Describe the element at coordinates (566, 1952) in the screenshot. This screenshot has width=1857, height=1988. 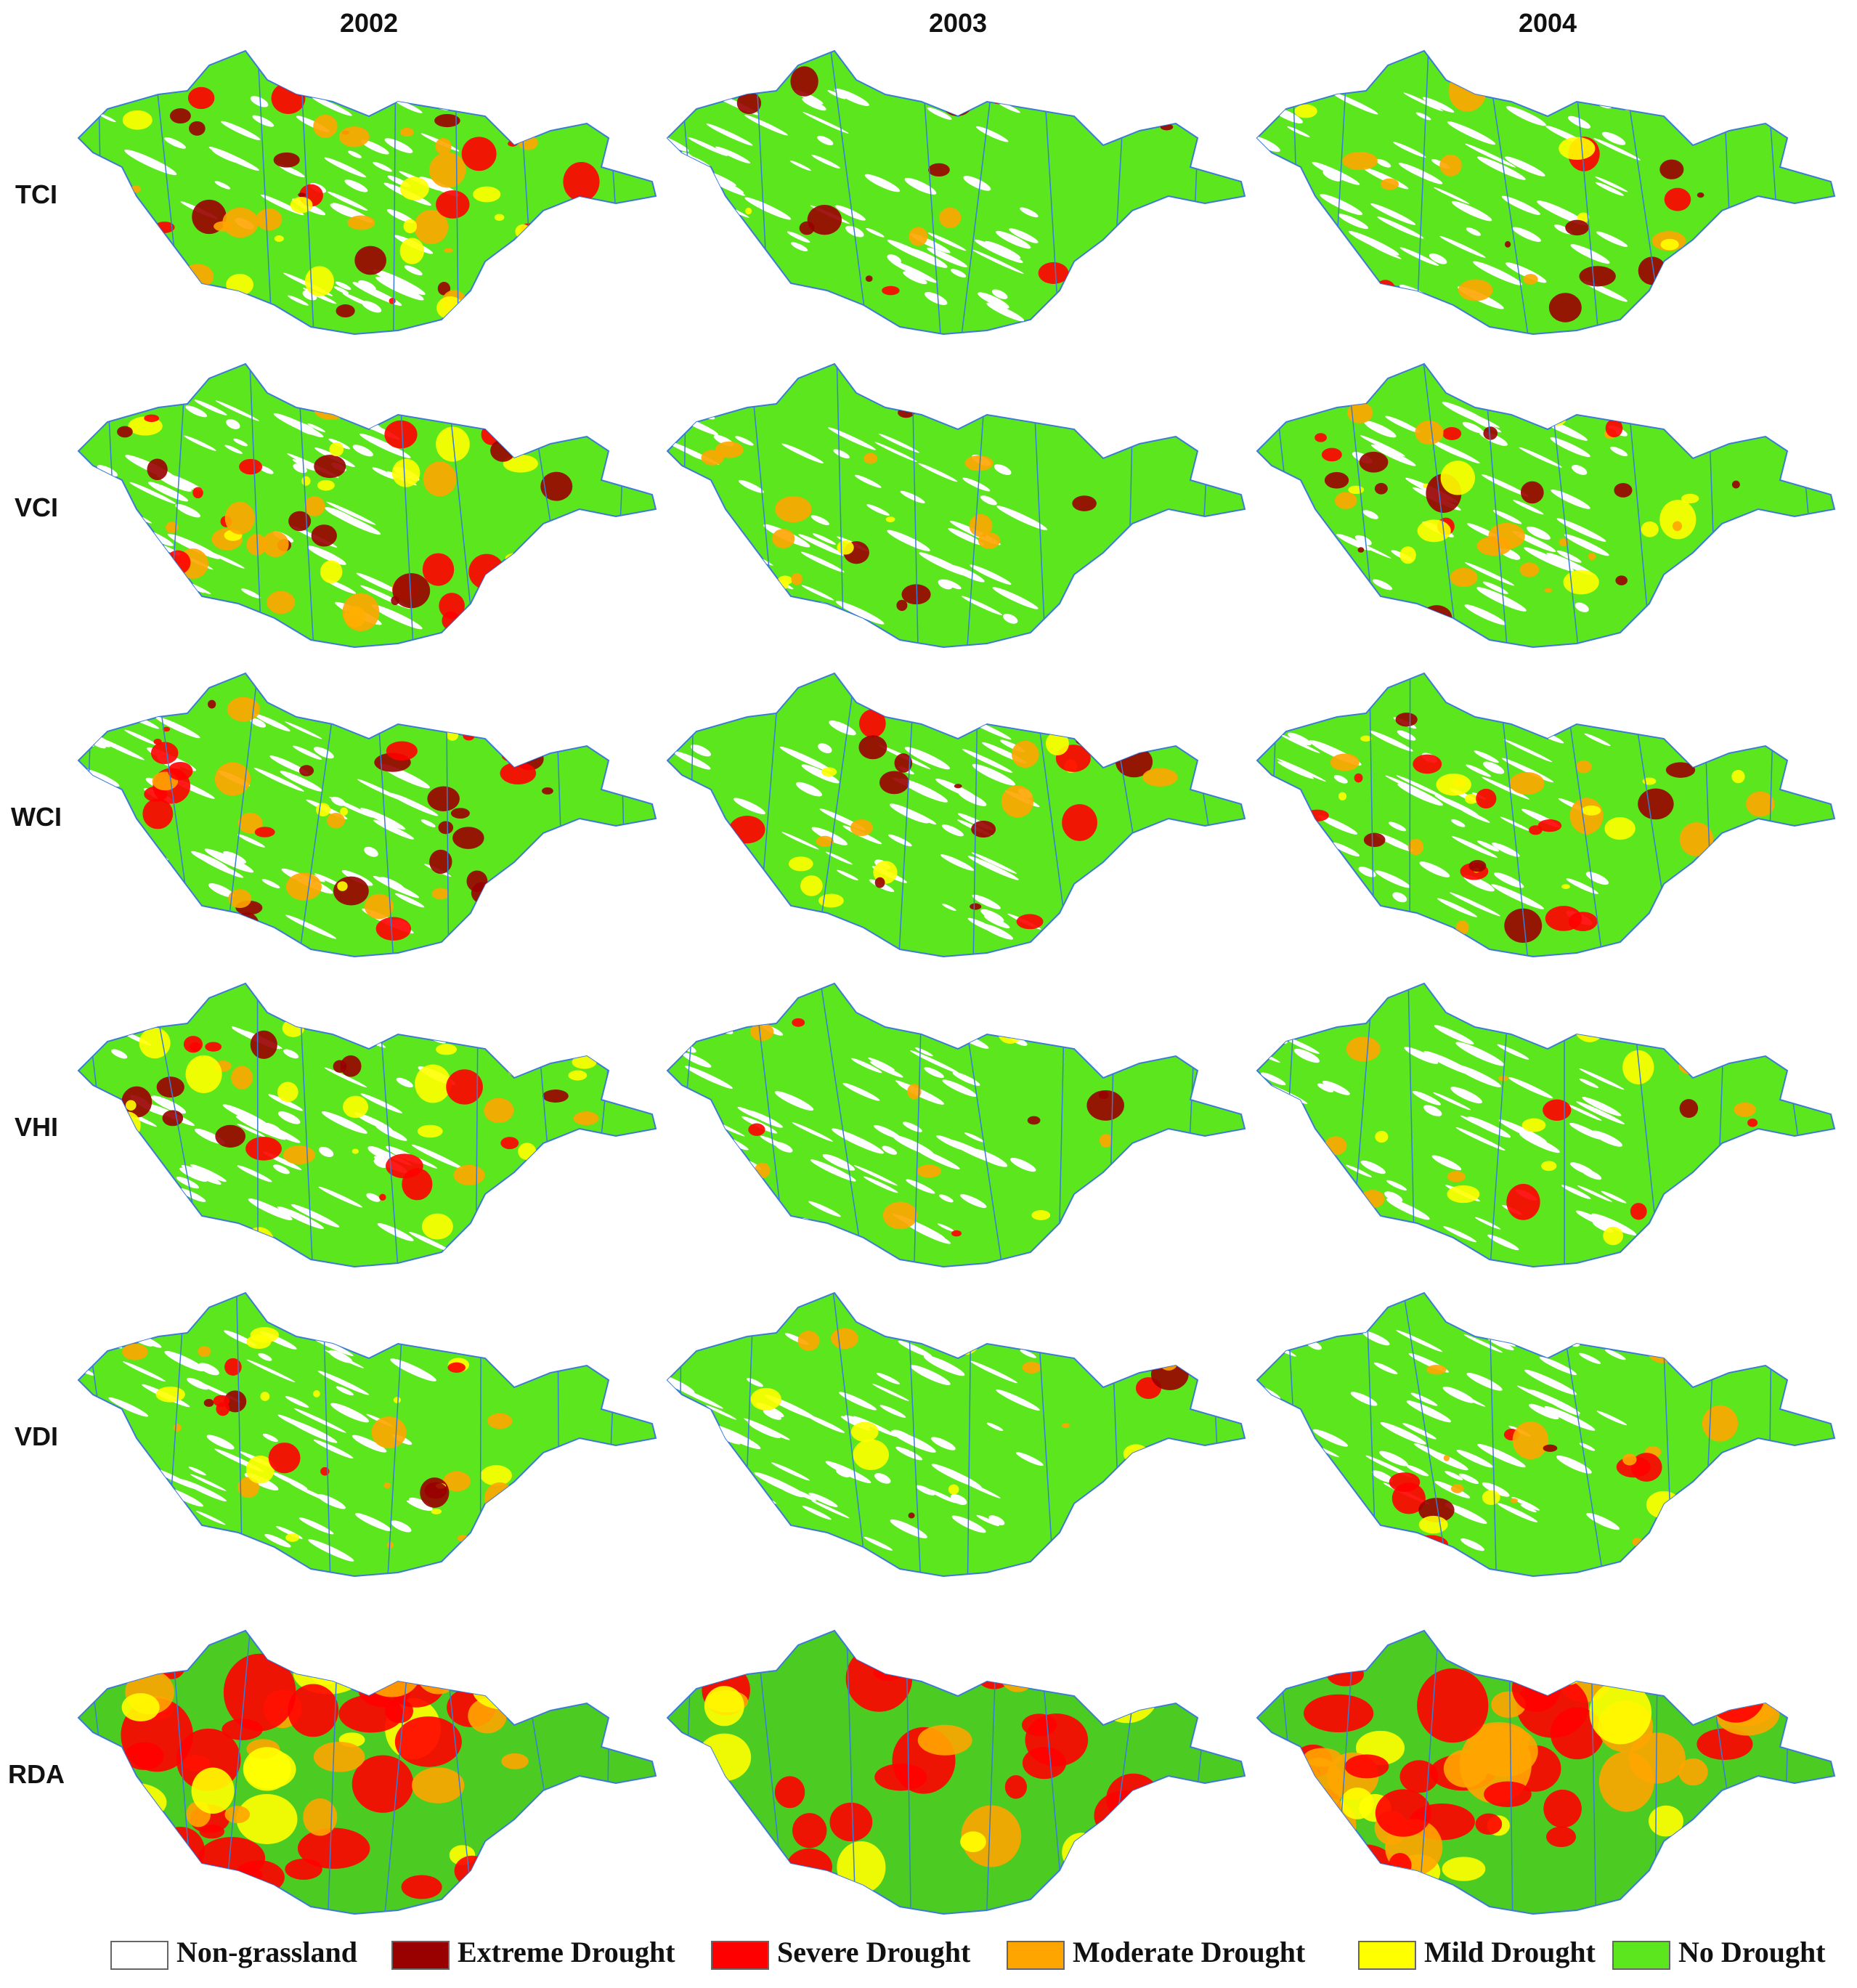
I see `legend-label: Extreme Drought` at that location.